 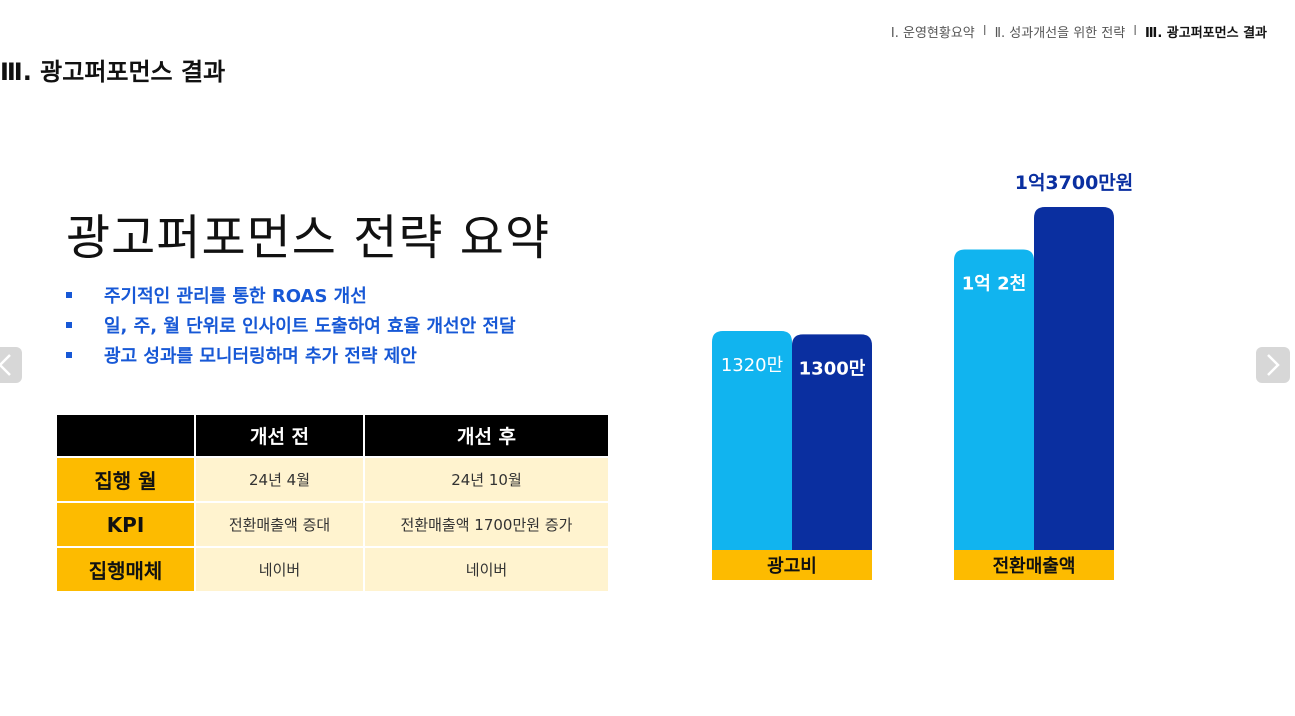 I want to click on cell-after: 네이버, so click(x=486, y=568).